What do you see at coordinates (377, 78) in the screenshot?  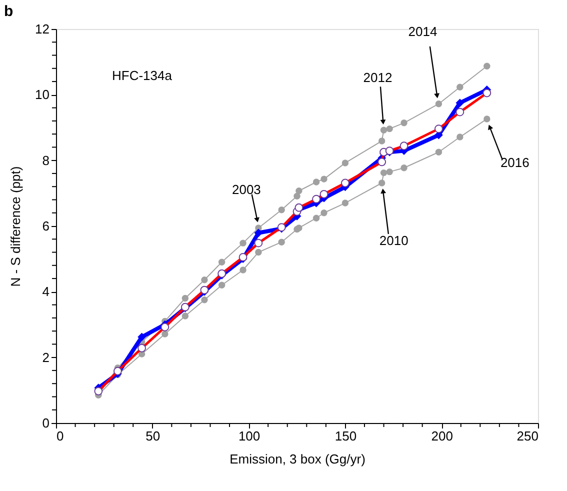 I see `annotation: 2012` at bounding box center [377, 78].